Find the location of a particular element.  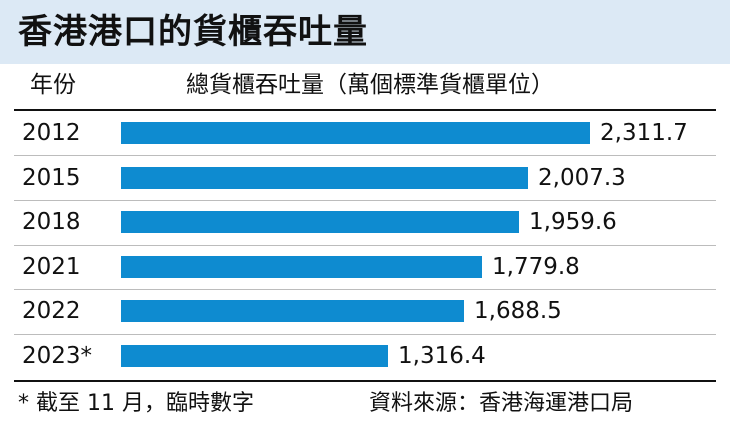

year-label: 2023* is located at coordinates (57, 356).